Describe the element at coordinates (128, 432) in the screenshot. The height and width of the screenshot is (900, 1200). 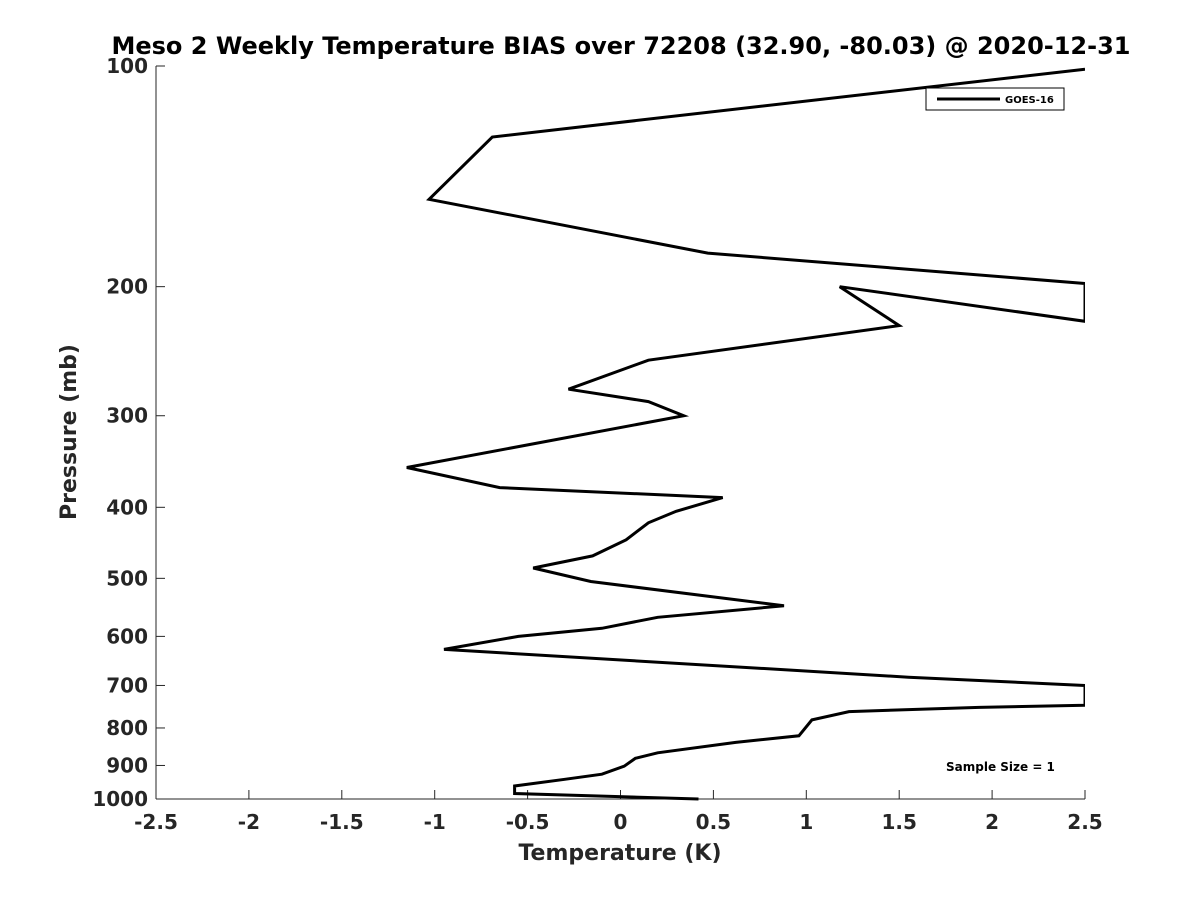
I see `y-axis-ticks: 100 200 300 400 500 600 700 800 900 1000` at that location.